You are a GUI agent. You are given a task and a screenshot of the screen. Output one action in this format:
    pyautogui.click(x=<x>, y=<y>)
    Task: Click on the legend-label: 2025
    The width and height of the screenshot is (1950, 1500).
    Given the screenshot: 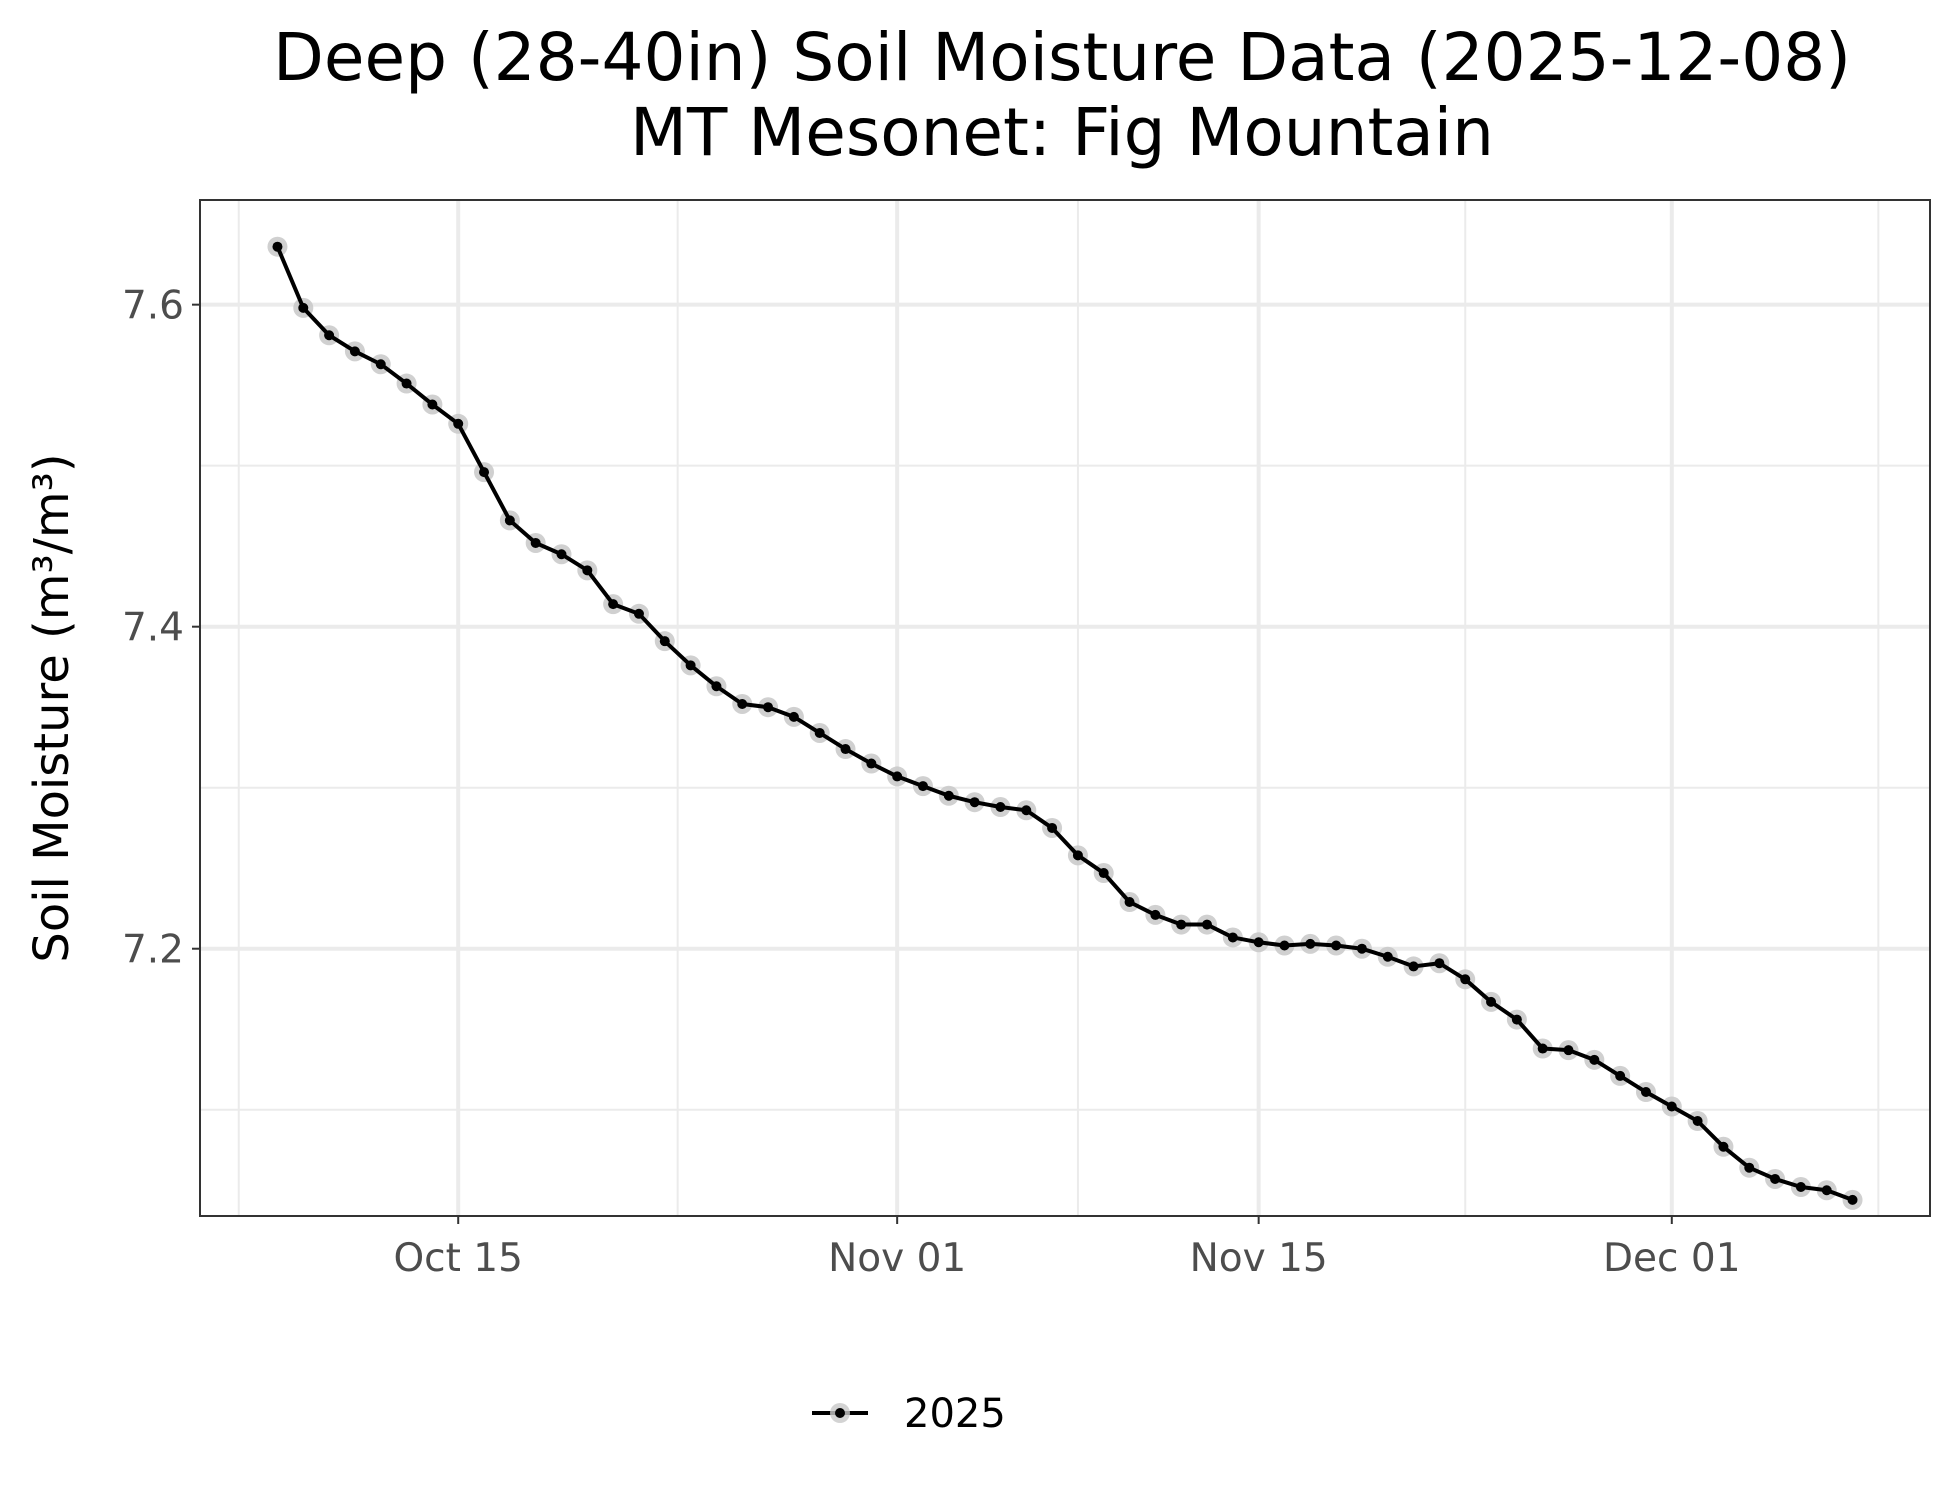 What is the action you would take?
    pyautogui.click(x=955, y=1414)
    